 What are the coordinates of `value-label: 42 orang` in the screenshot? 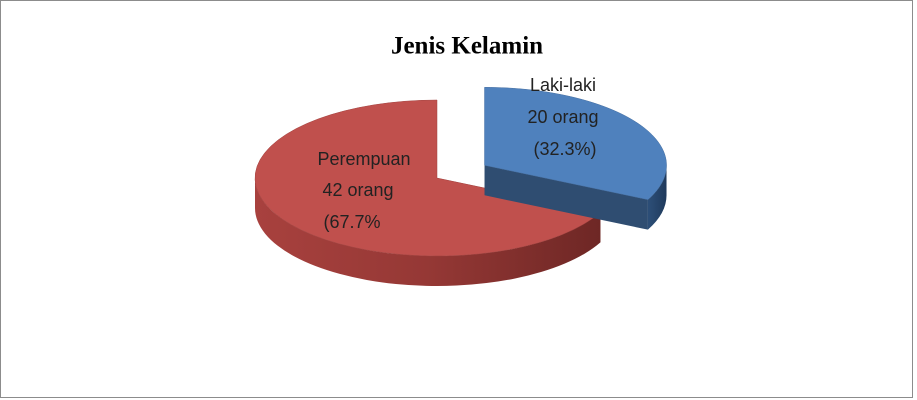 It's located at (357, 190).